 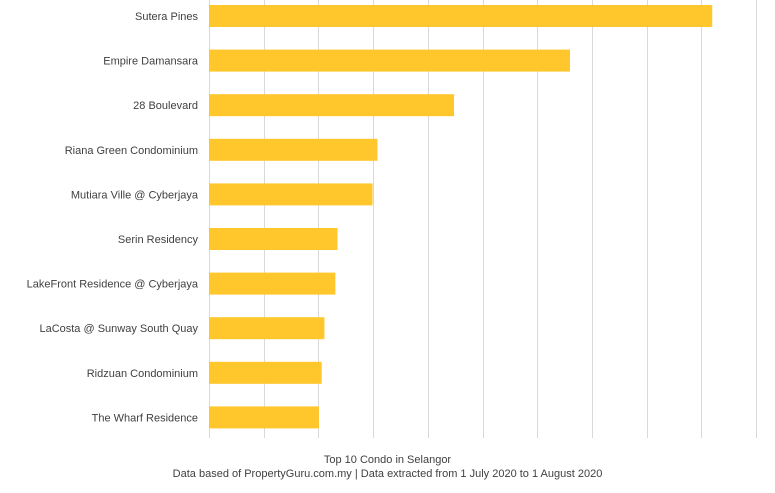 What do you see at coordinates (158, 240) in the screenshot?
I see `category-label: Serin Residency` at bounding box center [158, 240].